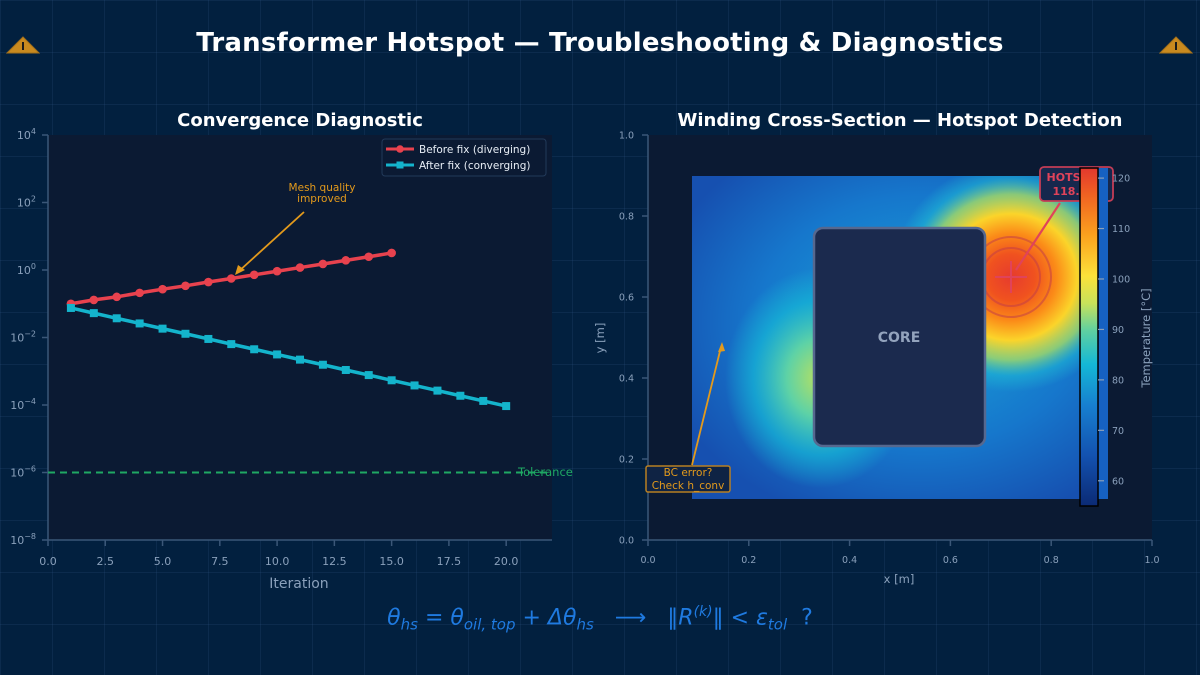 Image resolution: width=1200 pixels, height=675 pixels. Describe the element at coordinates (278, 554) in the screenshot. I see `x-axis: 0.0 2.5 5.0 7.5 10.0 12.5 15.0 17.5 20.0` at that location.